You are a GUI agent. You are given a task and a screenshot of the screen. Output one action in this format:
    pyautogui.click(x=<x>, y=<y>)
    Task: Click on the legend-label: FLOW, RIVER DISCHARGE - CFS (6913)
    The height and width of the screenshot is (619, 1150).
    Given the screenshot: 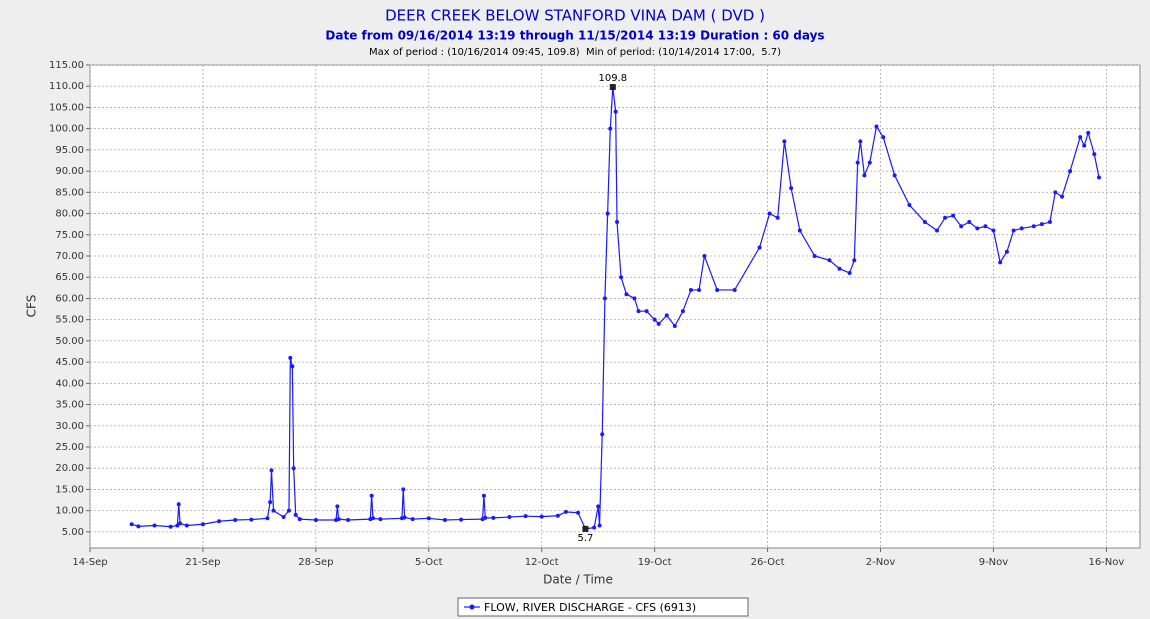 What is the action you would take?
    pyautogui.click(x=590, y=607)
    